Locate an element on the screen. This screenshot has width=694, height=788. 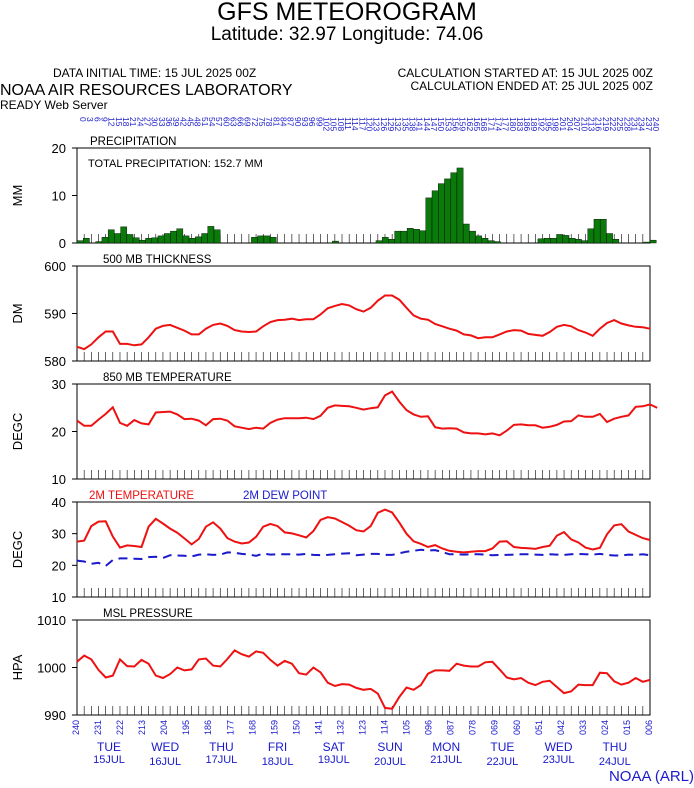
top-hour-label: 39 is located at coordinates (176, 122).